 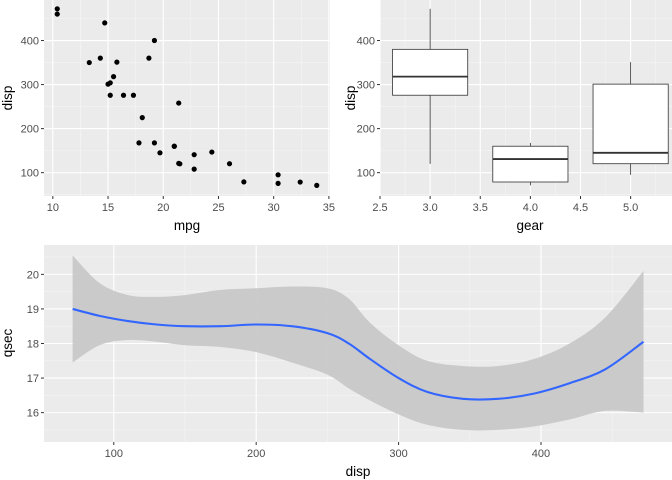 I want to click on x-tick-label: 300, so click(x=398, y=454).